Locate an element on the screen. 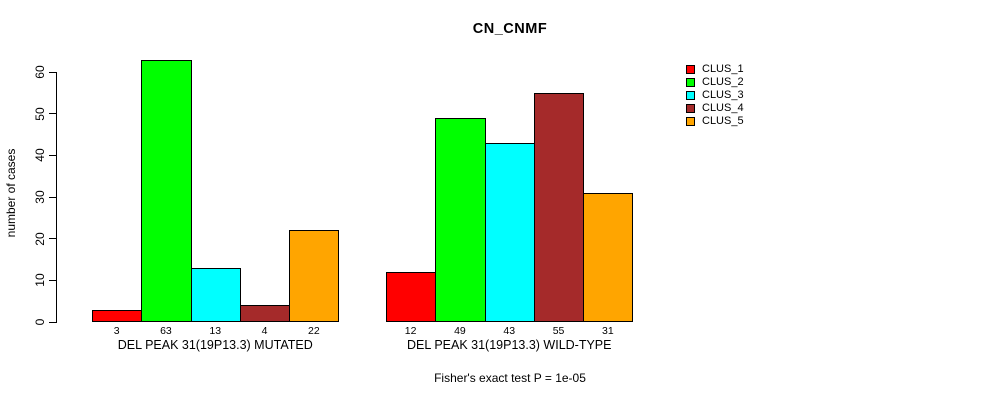 The image size is (990, 400). bar-value-label: 49 is located at coordinates (460, 331).